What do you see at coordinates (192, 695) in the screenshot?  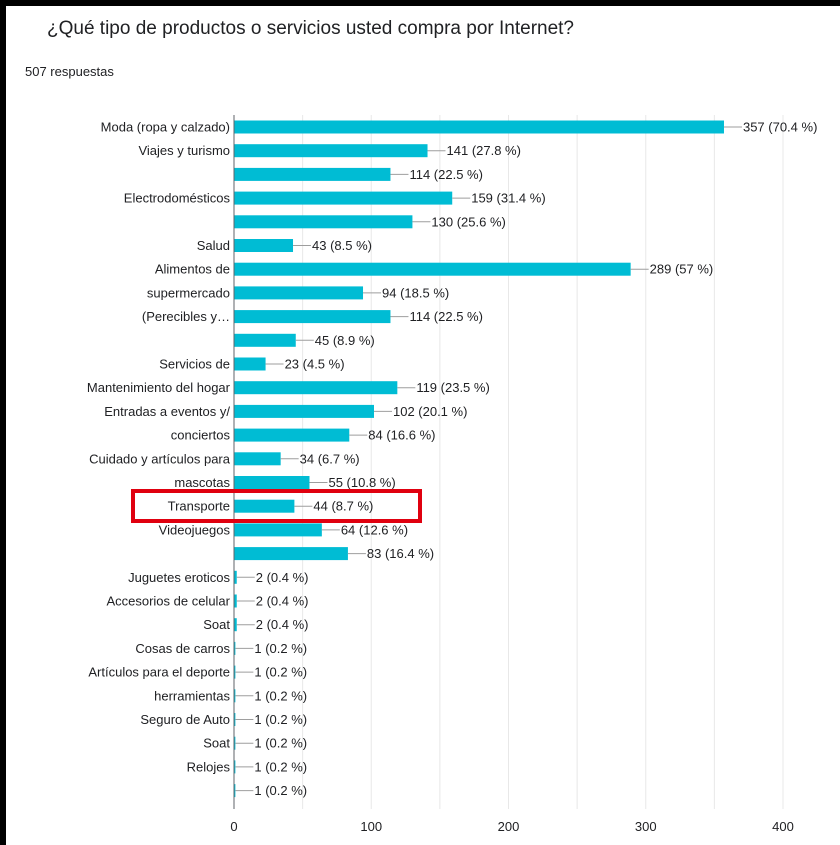 I see `category-label: herramientas` at bounding box center [192, 695].